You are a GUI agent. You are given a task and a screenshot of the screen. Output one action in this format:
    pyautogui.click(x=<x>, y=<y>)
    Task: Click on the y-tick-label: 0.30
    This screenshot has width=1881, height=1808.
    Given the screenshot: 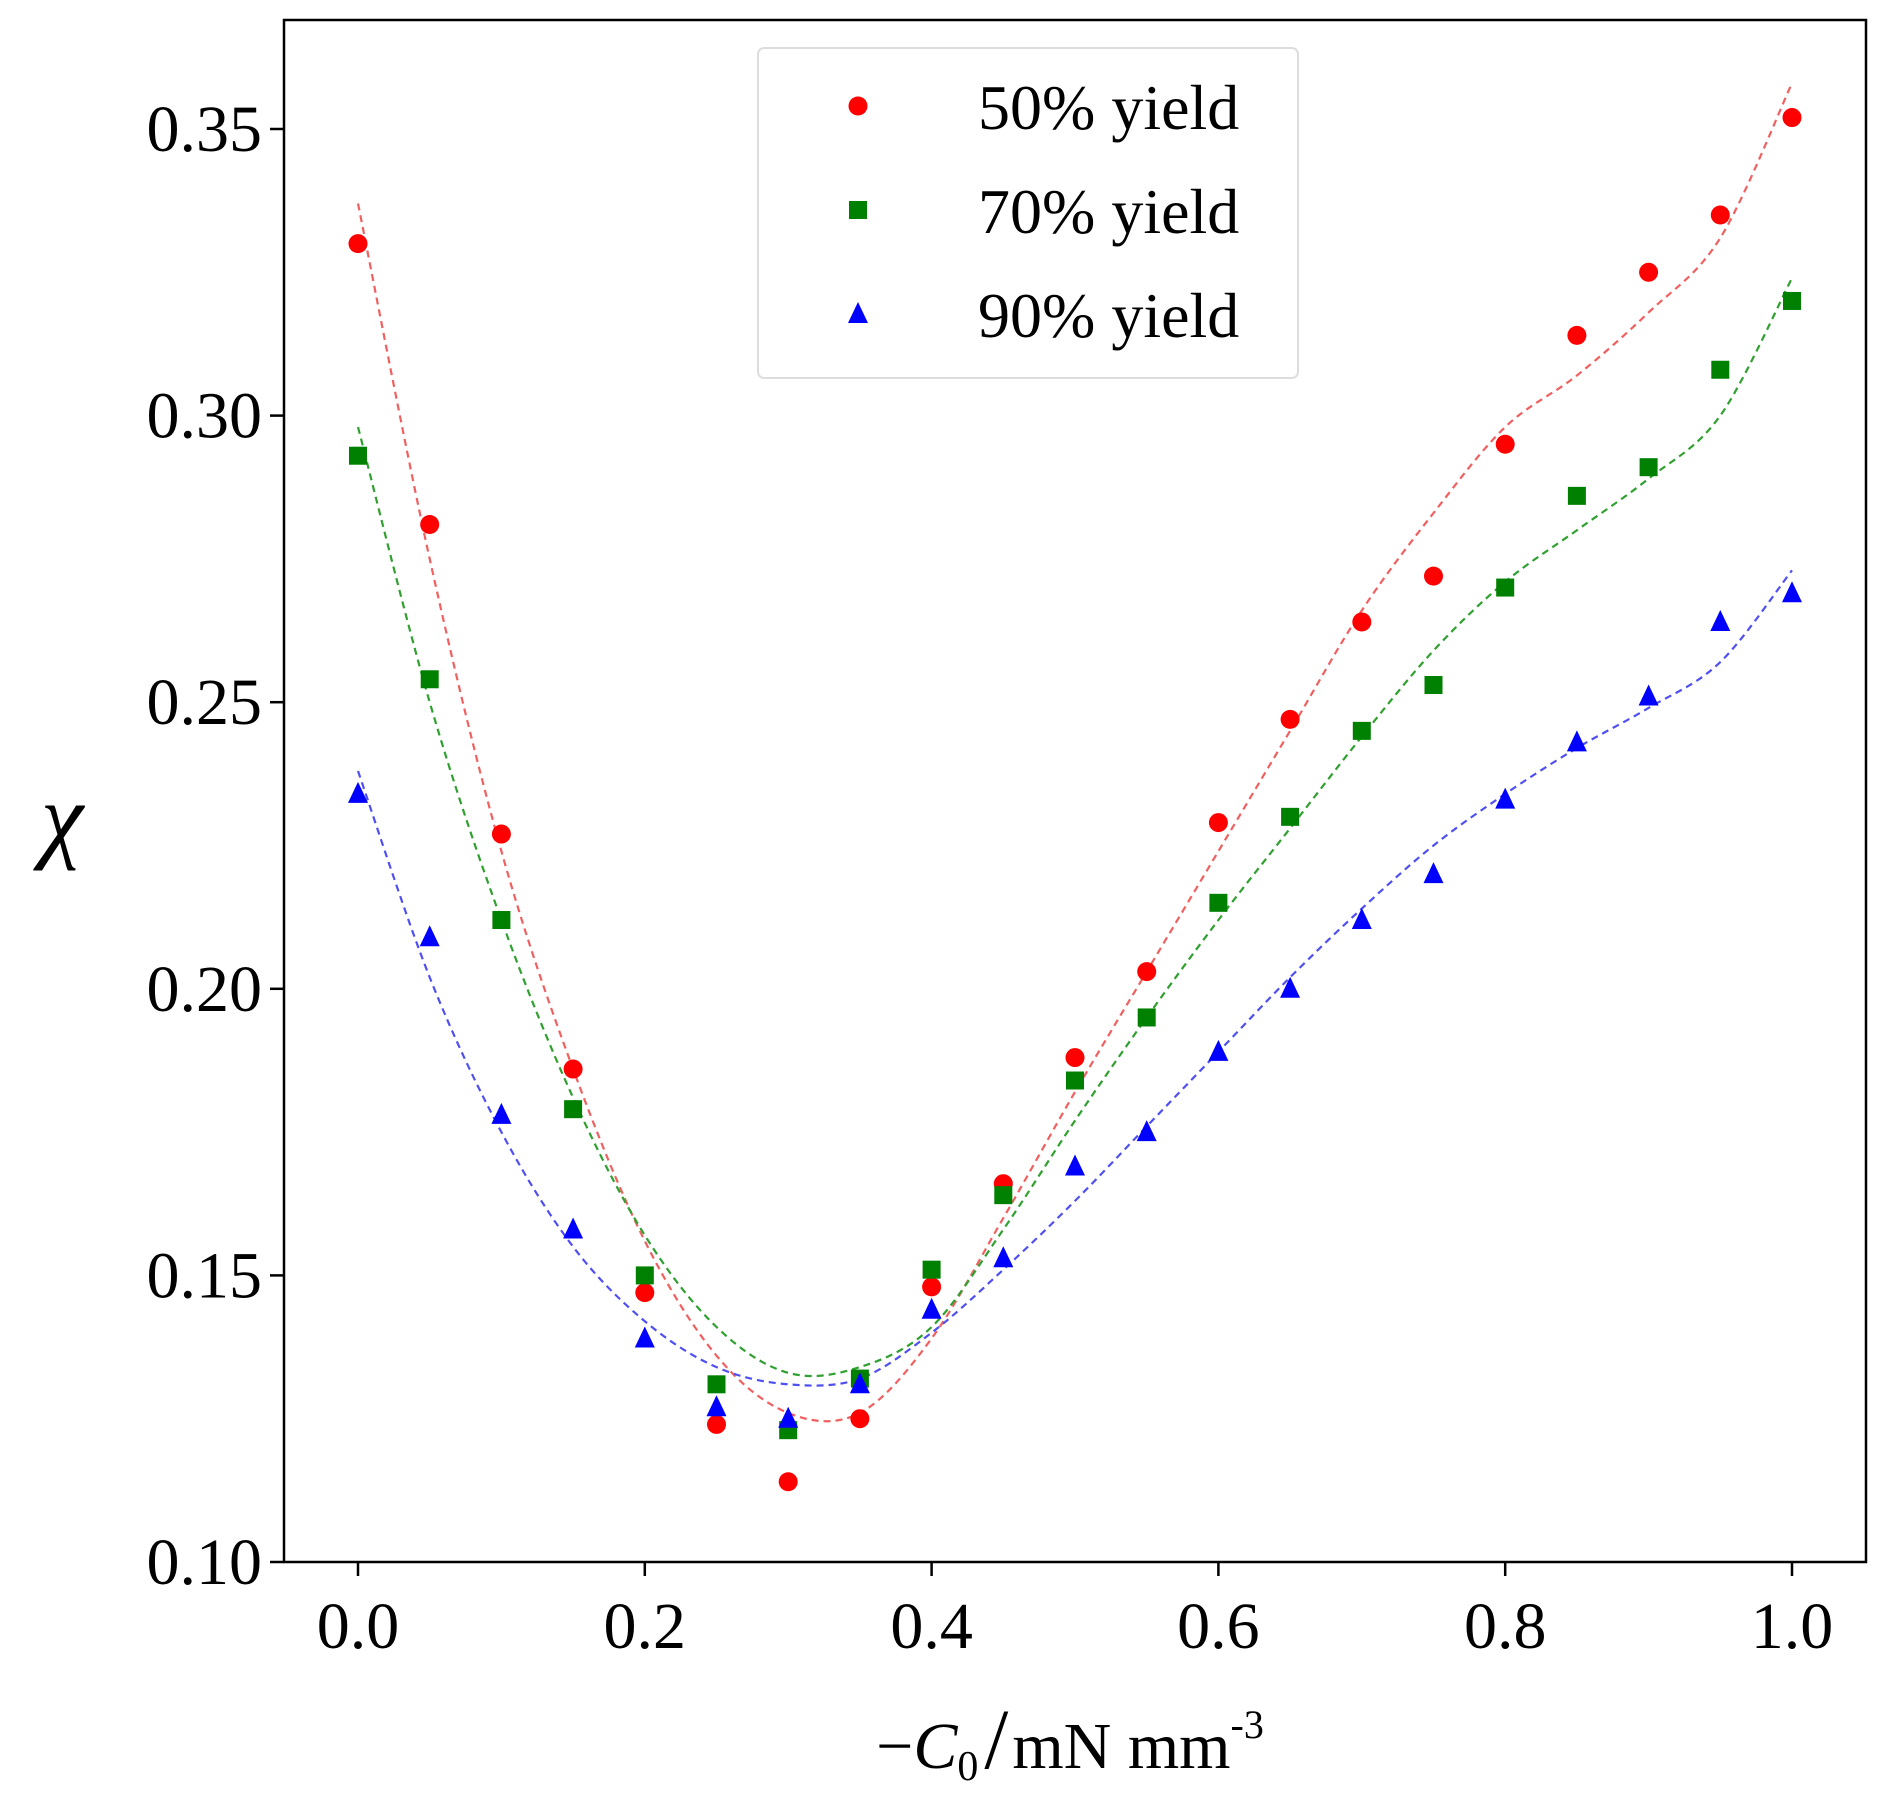 What is the action you would take?
    pyautogui.click(x=205, y=416)
    